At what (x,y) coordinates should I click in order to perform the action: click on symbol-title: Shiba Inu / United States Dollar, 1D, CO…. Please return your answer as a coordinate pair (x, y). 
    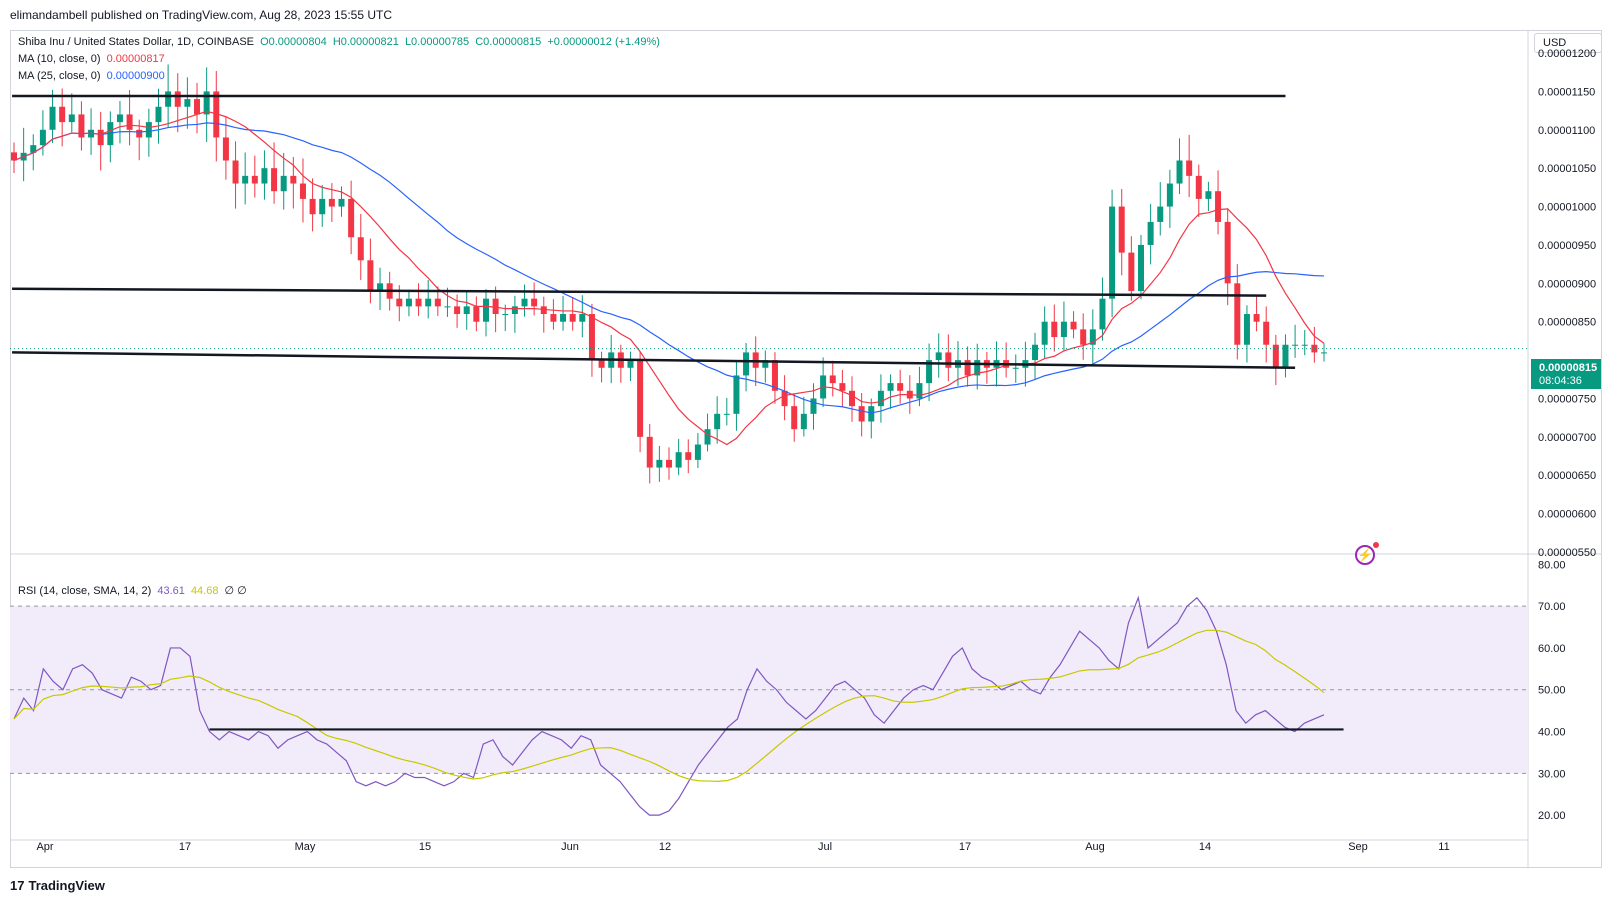
    Looking at the image, I should click on (136, 42).